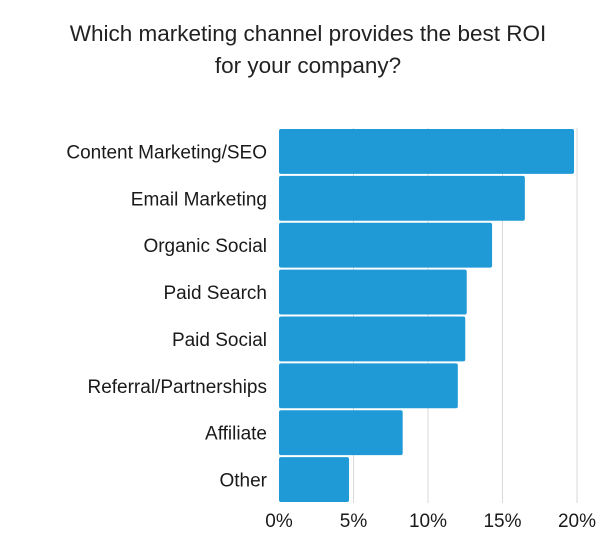  I want to click on category-label: Paid Social, so click(219, 340).